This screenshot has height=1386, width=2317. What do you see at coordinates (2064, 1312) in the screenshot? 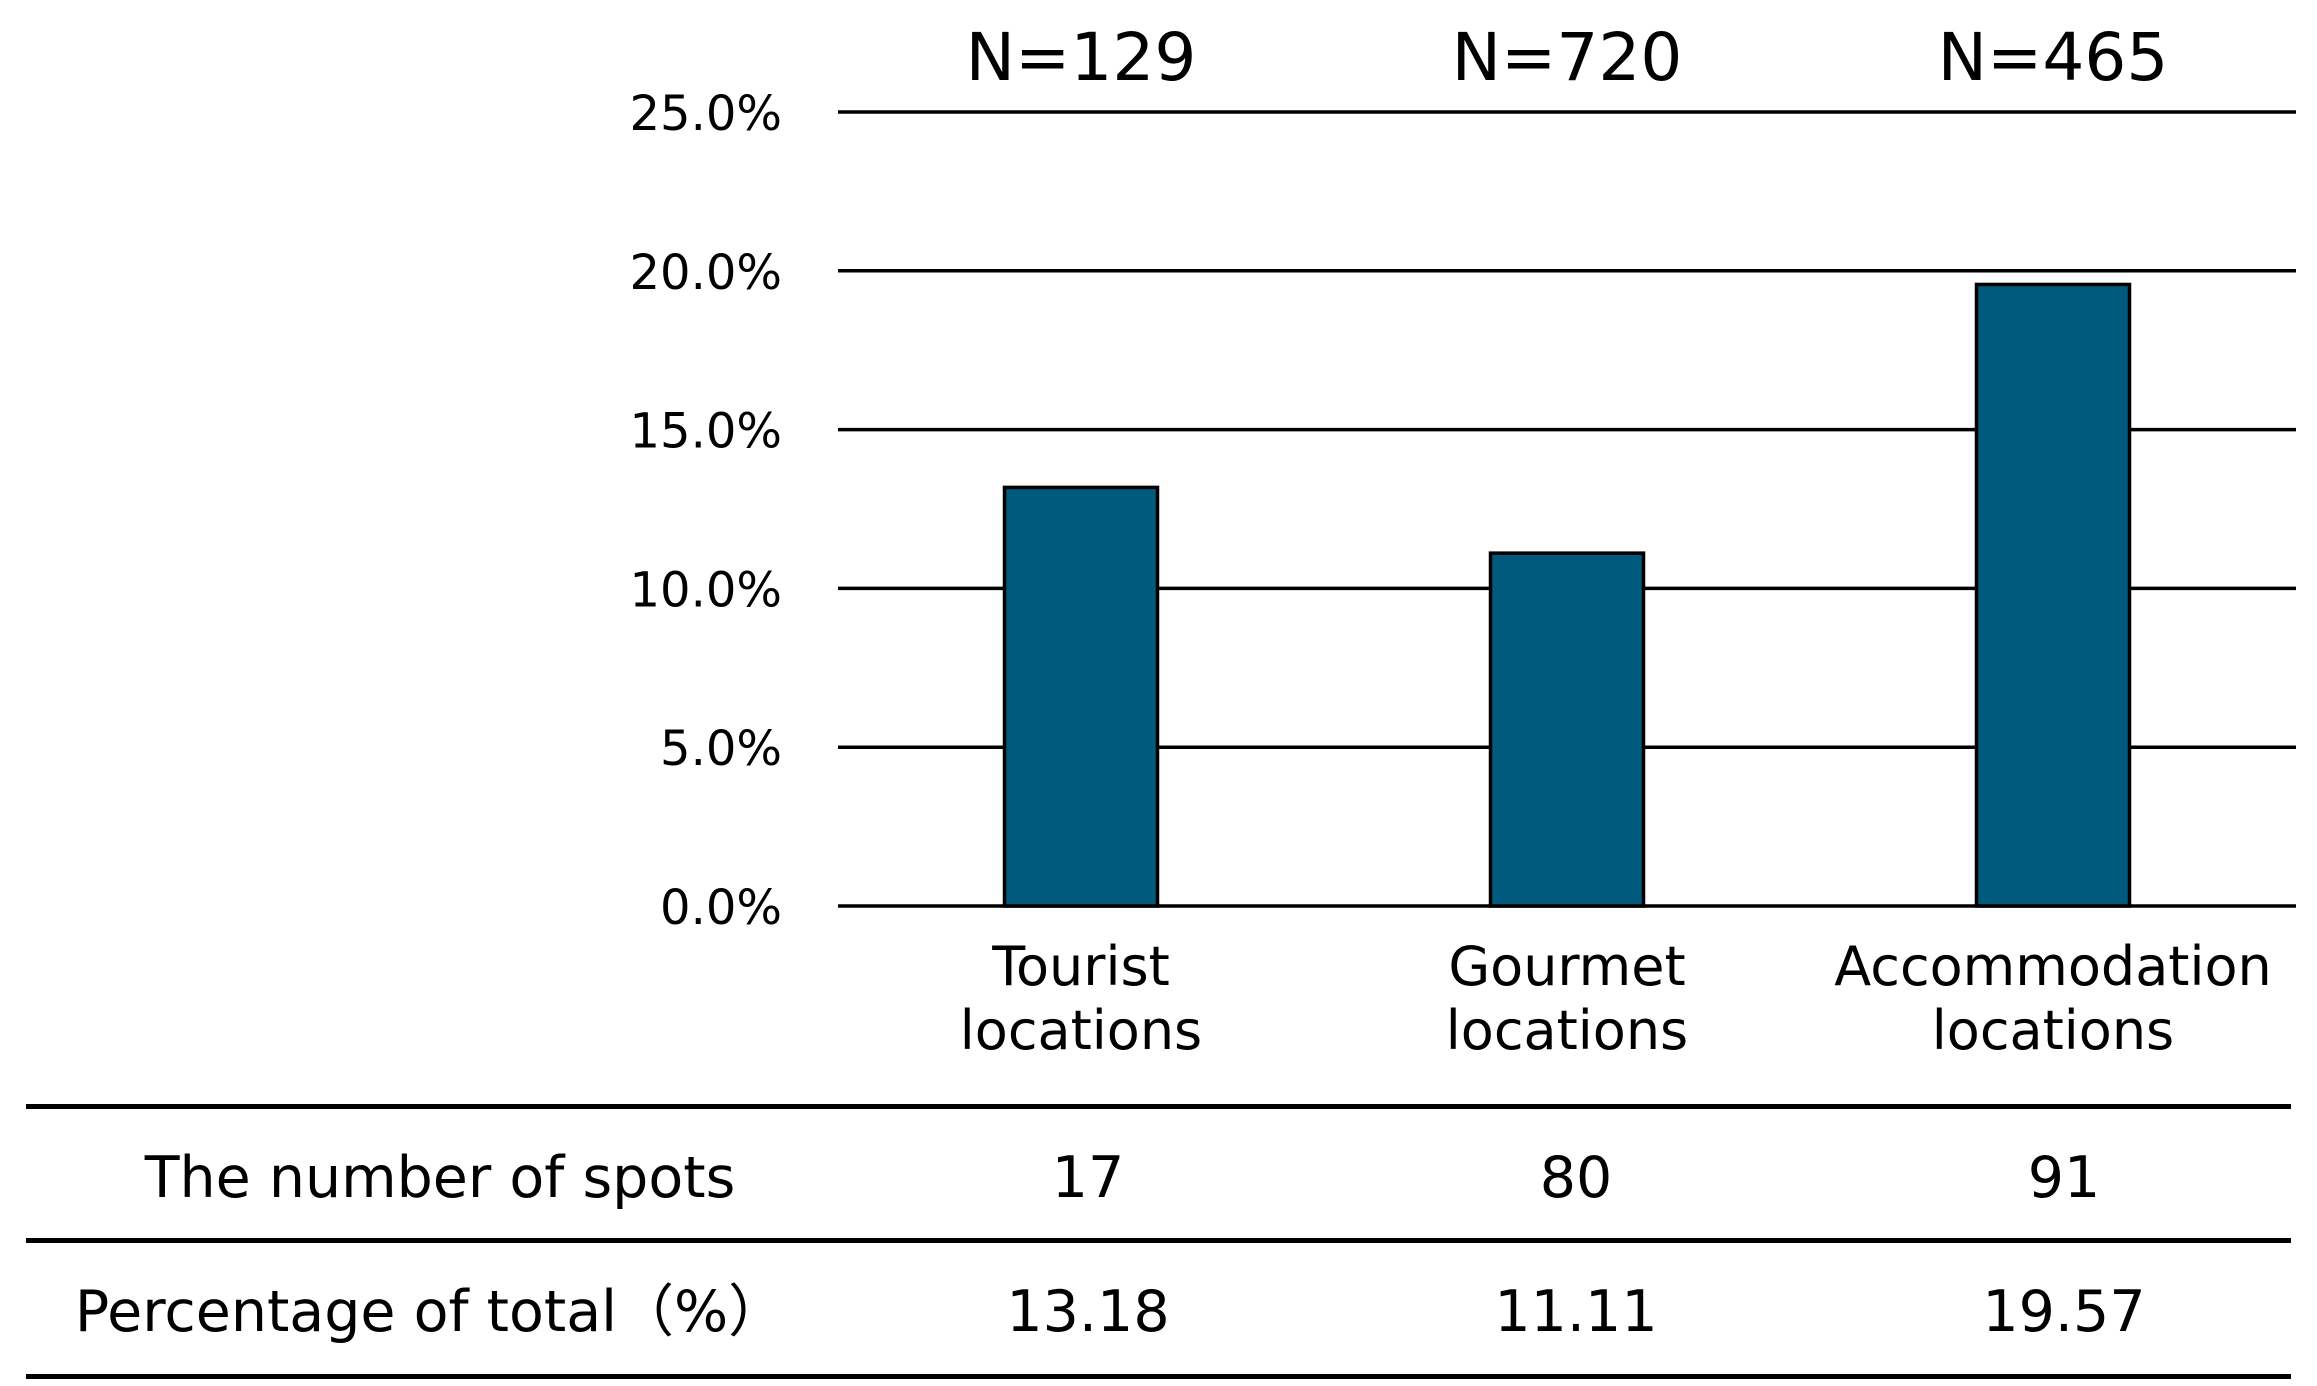
I see `percentage-accommodation: 19.57` at bounding box center [2064, 1312].